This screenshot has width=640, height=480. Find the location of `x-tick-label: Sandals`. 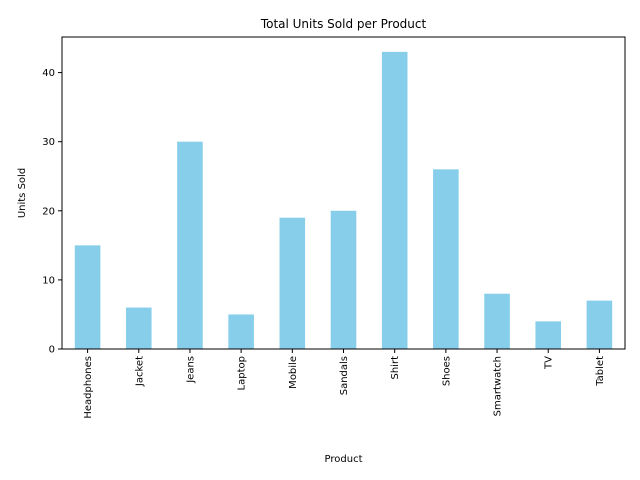

x-tick-label: Sandals is located at coordinates (344, 375).